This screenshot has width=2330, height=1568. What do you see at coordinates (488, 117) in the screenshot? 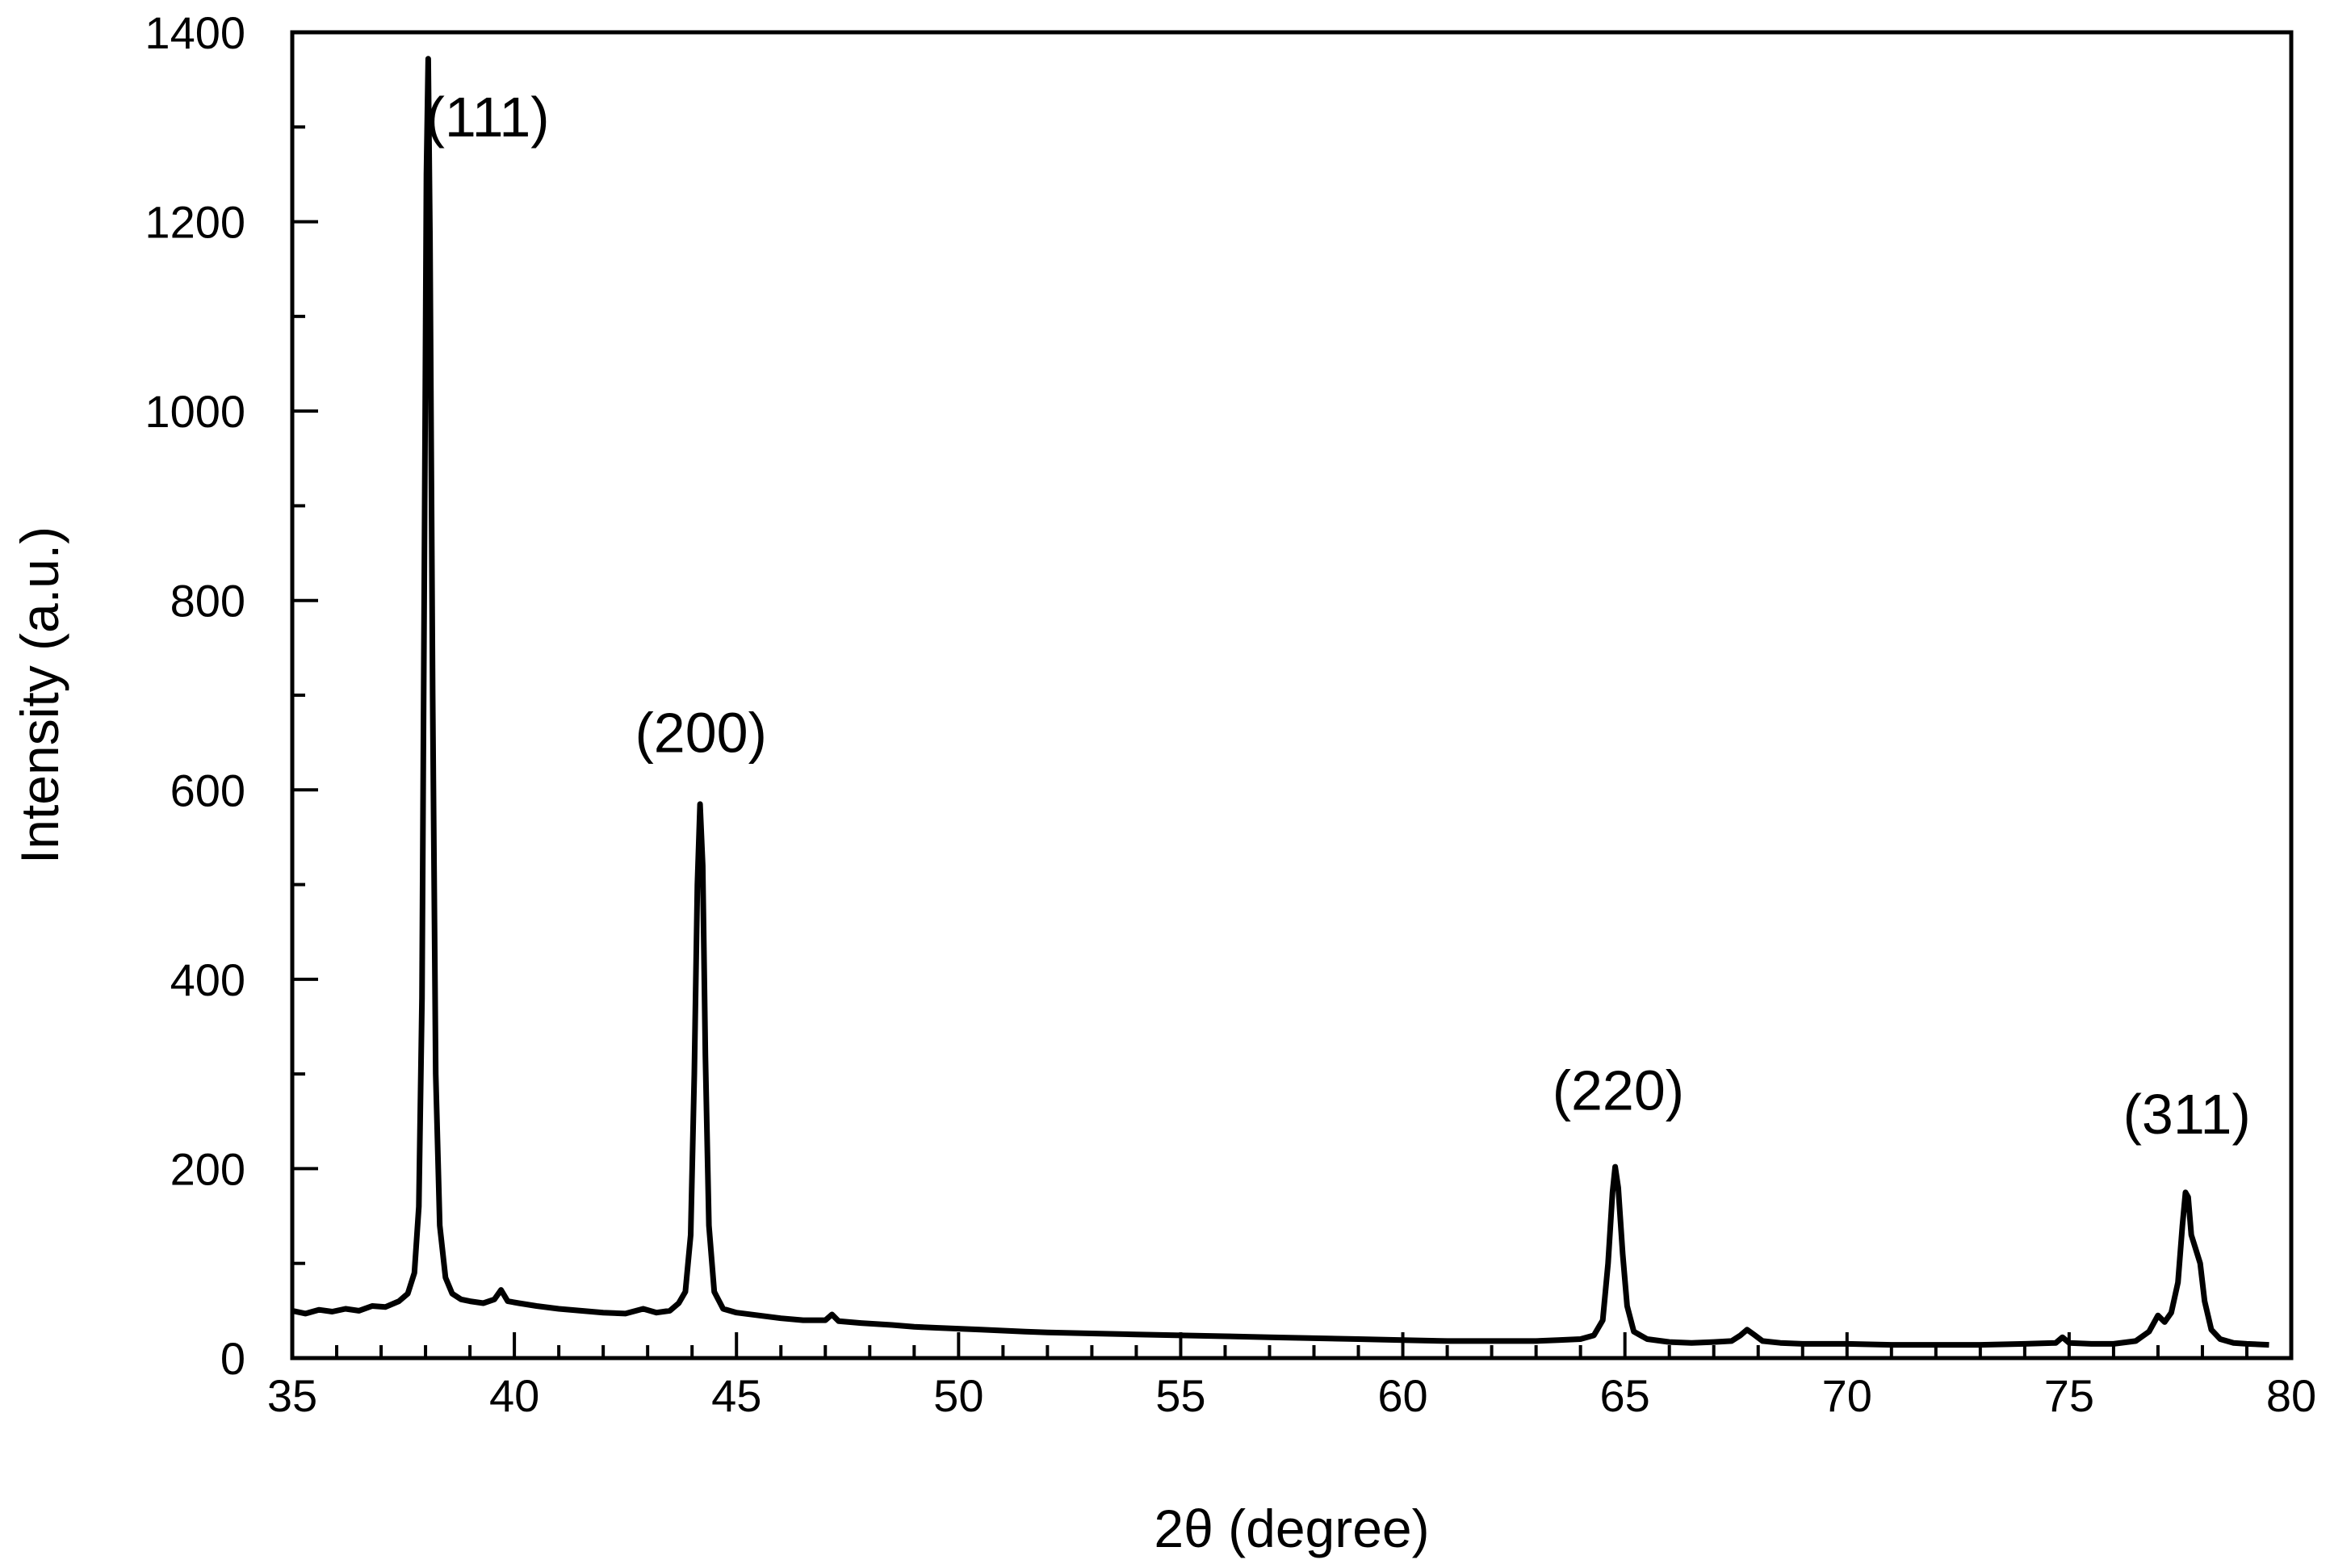
I see `peak-label: (111)` at bounding box center [488, 117].